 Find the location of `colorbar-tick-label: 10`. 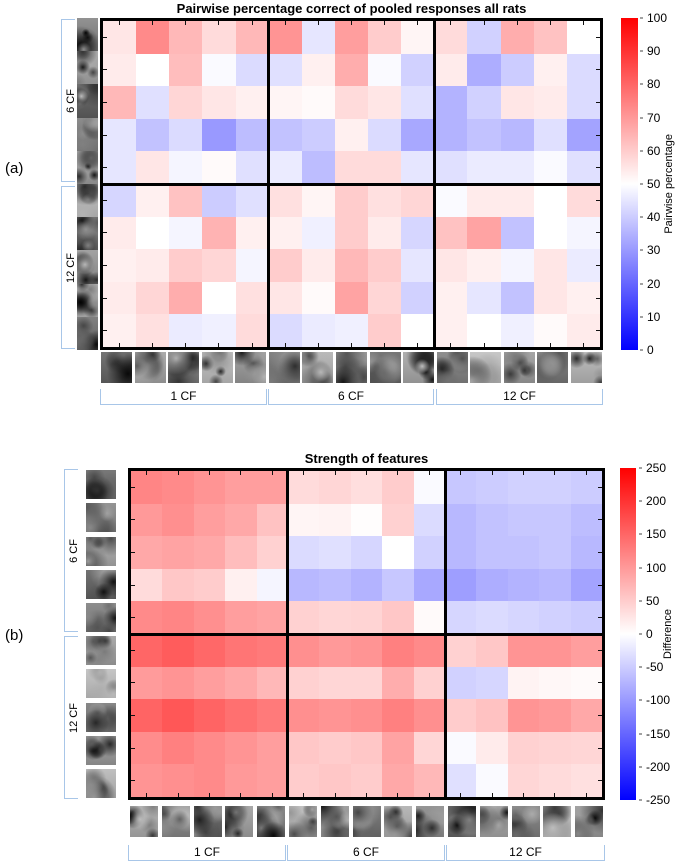

colorbar-tick-label: 10 is located at coordinates (654, 316).